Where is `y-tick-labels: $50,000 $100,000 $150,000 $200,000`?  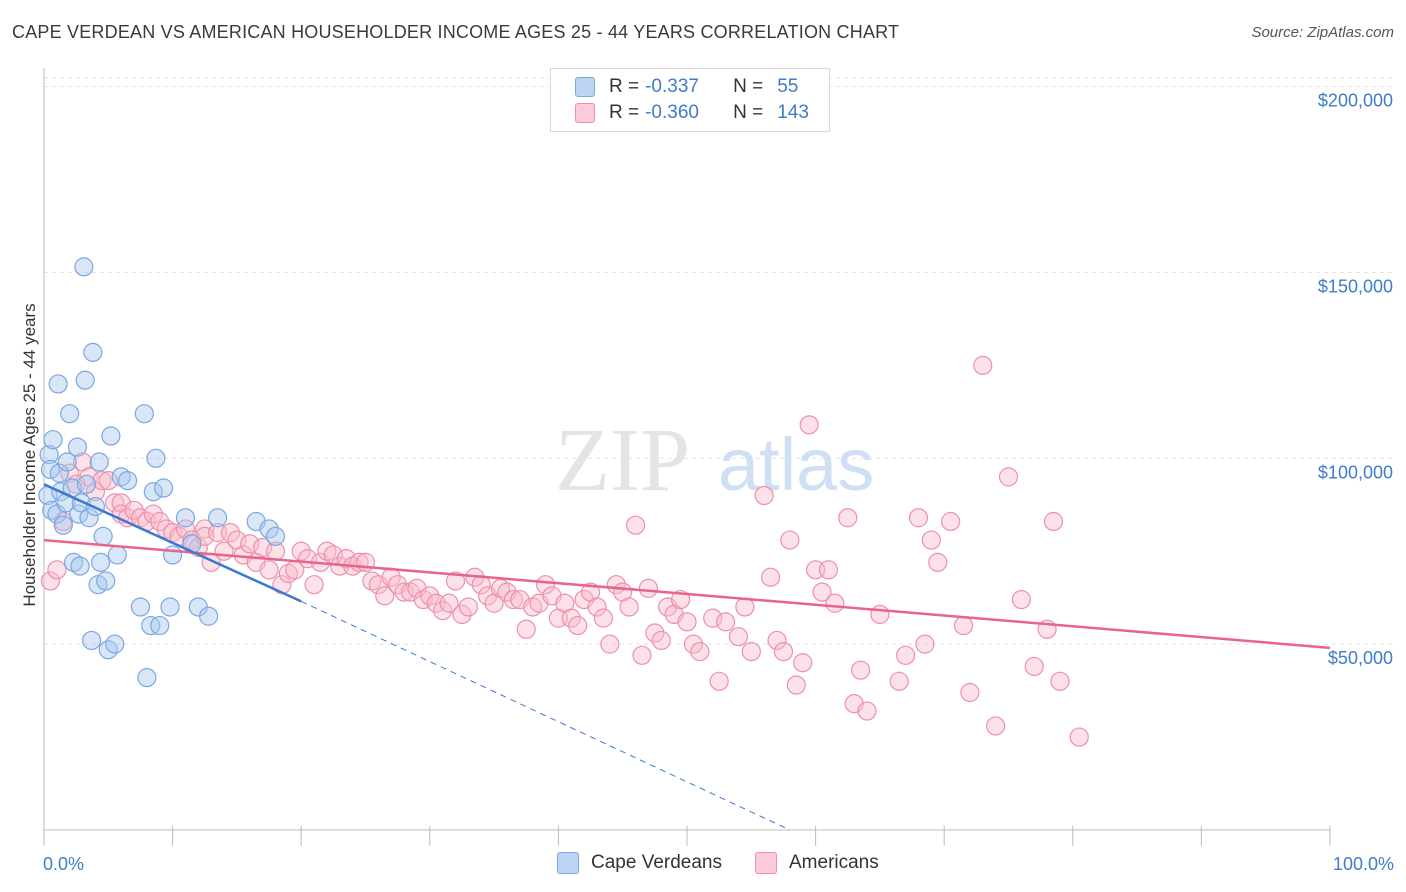 y-tick-labels: $50,000 $100,000 $150,000 $200,000 is located at coordinates (1355, 380).